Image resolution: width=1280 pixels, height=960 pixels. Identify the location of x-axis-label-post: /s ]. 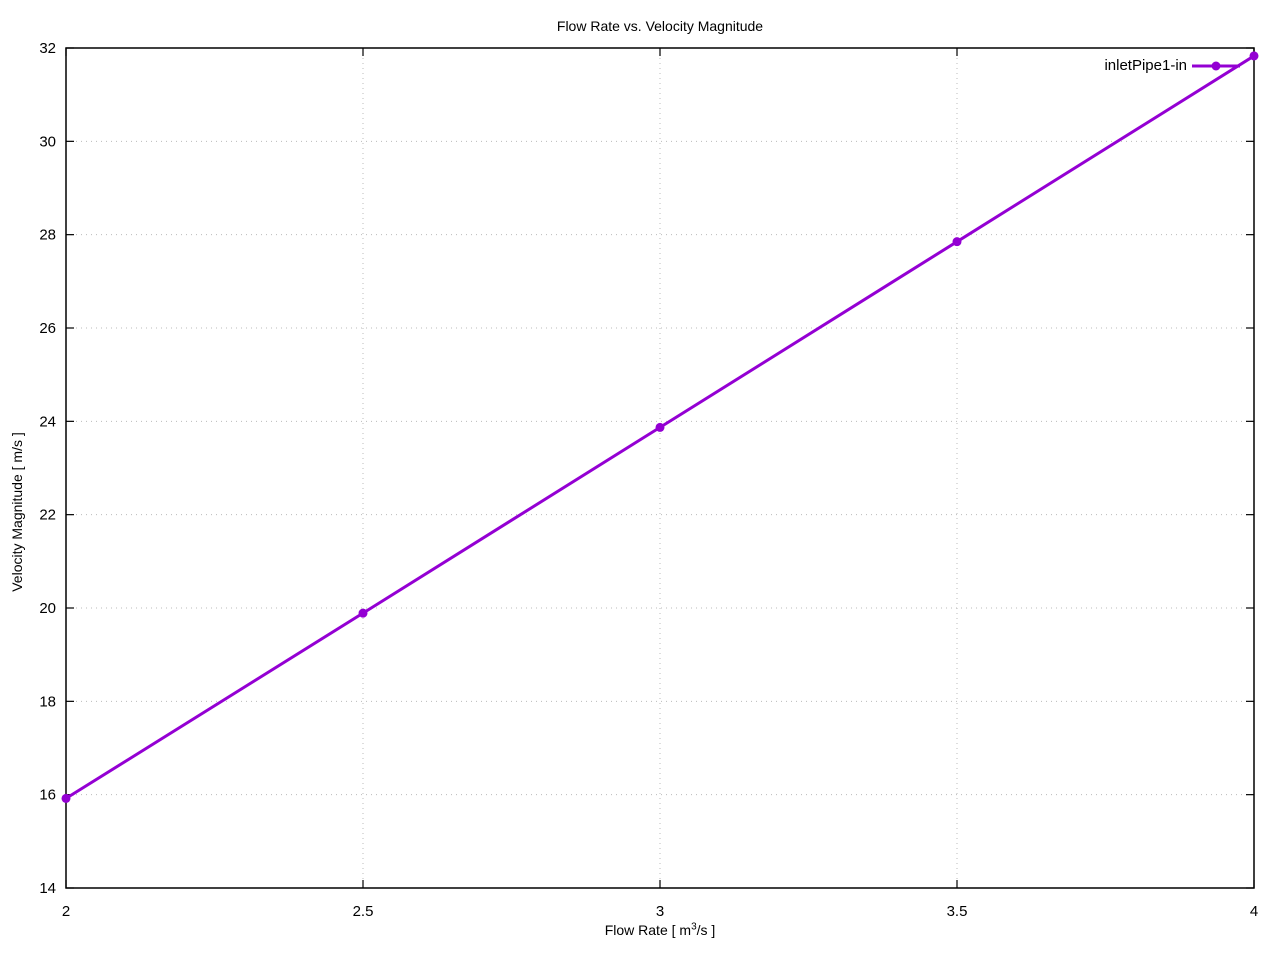
(706, 930).